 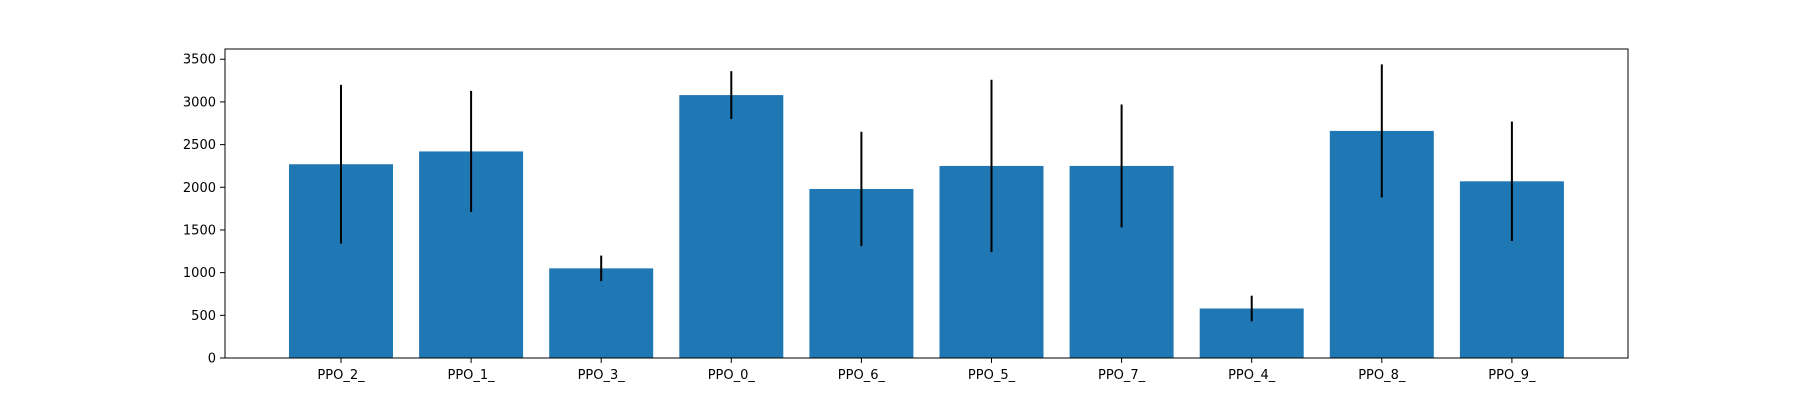 What do you see at coordinates (1252, 375) in the screenshot?
I see `x-tick-label: PPO_4_` at bounding box center [1252, 375].